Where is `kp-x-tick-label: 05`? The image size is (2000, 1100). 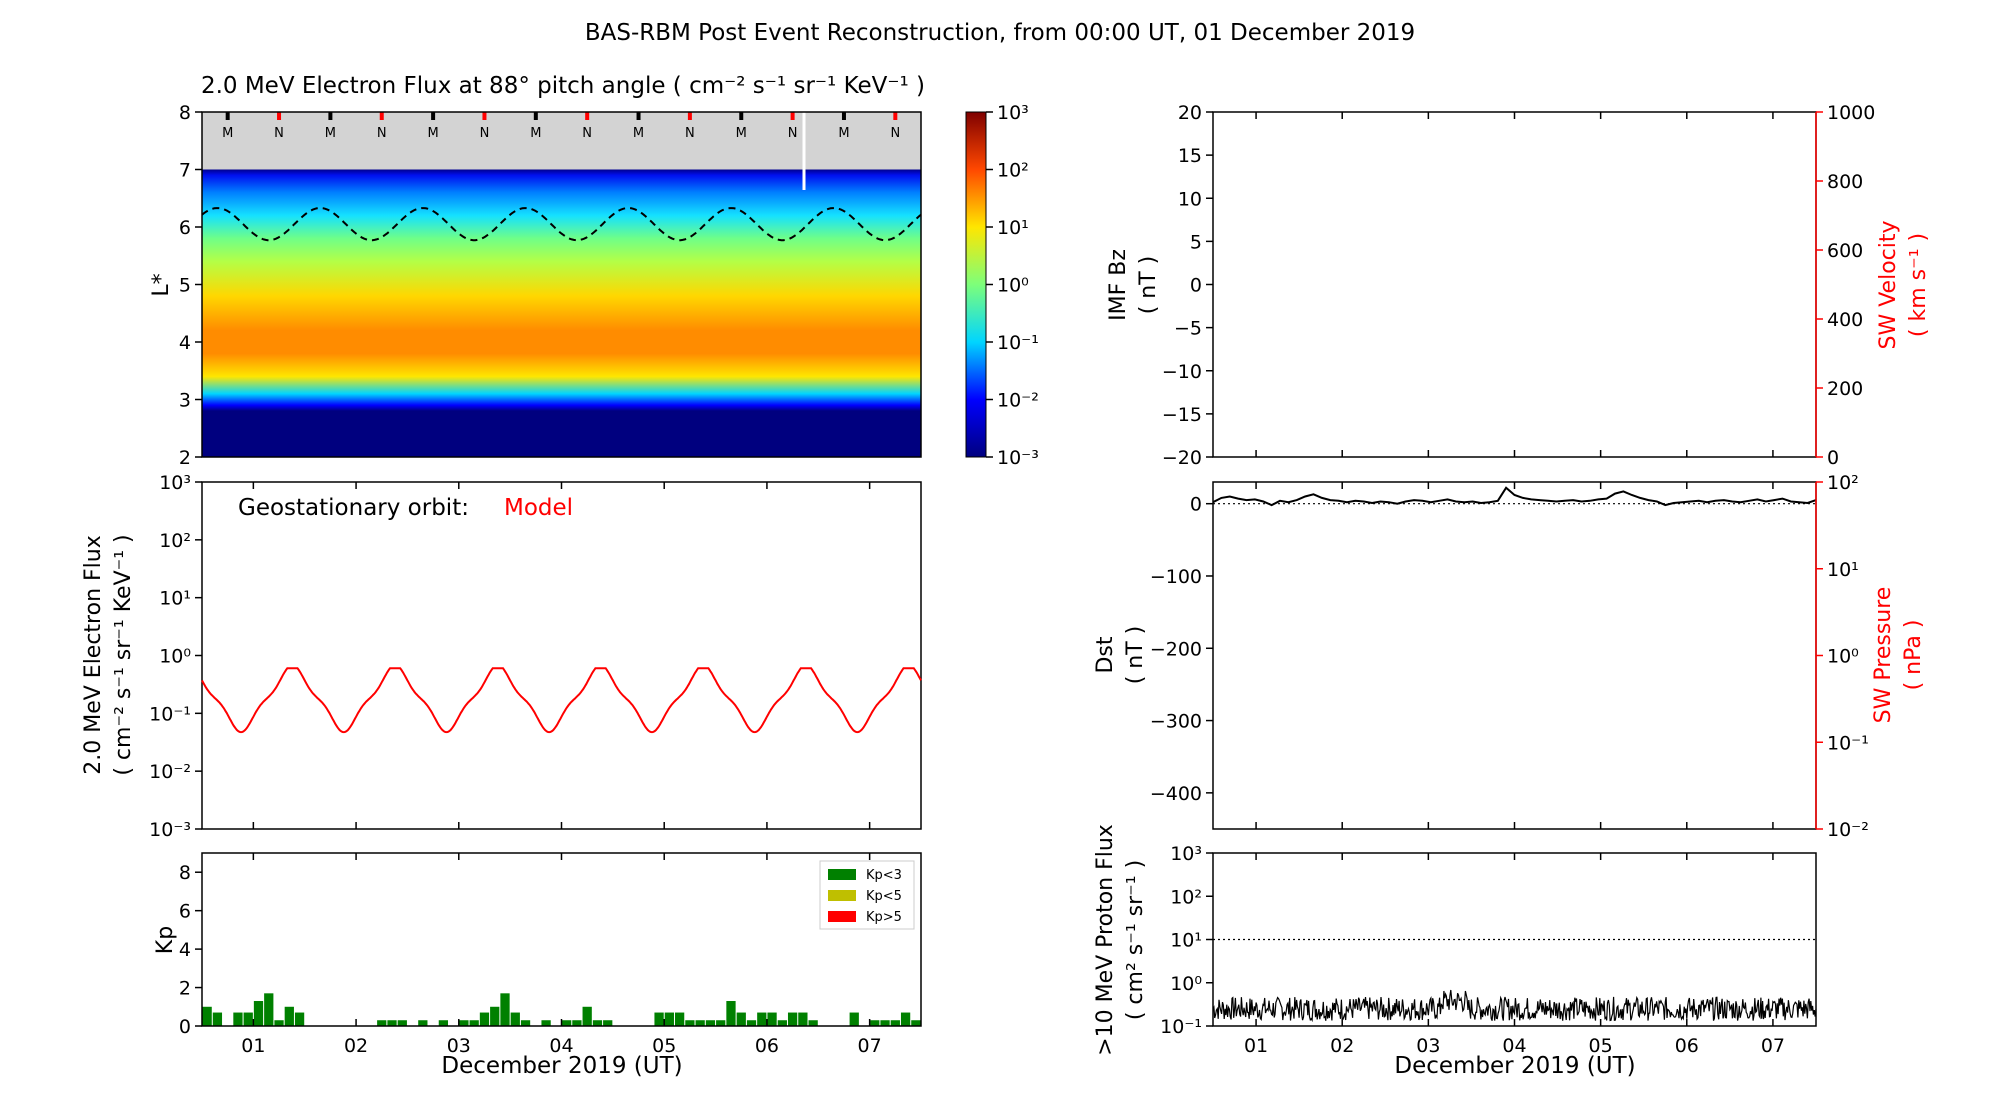
kp-x-tick-label: 05 is located at coordinates (664, 1046).